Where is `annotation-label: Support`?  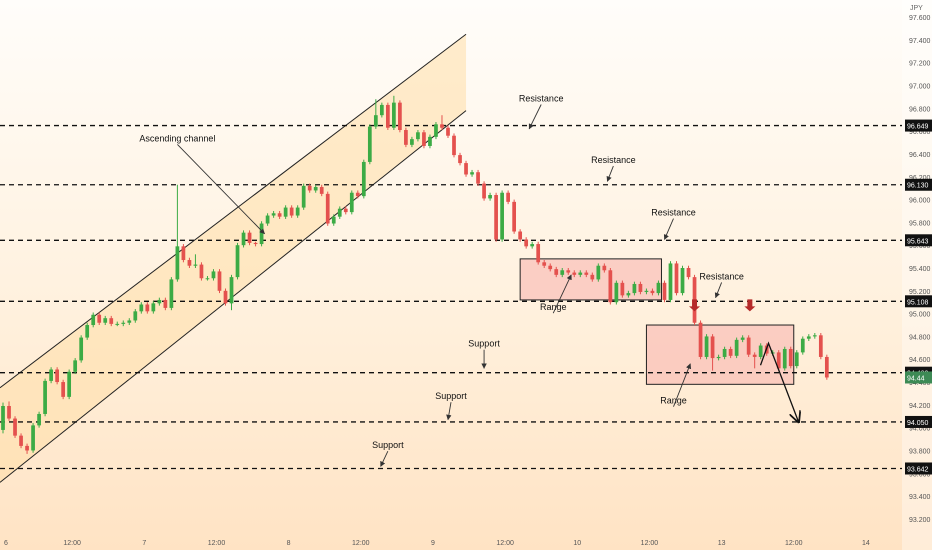
annotation-label: Support is located at coordinates (451, 396).